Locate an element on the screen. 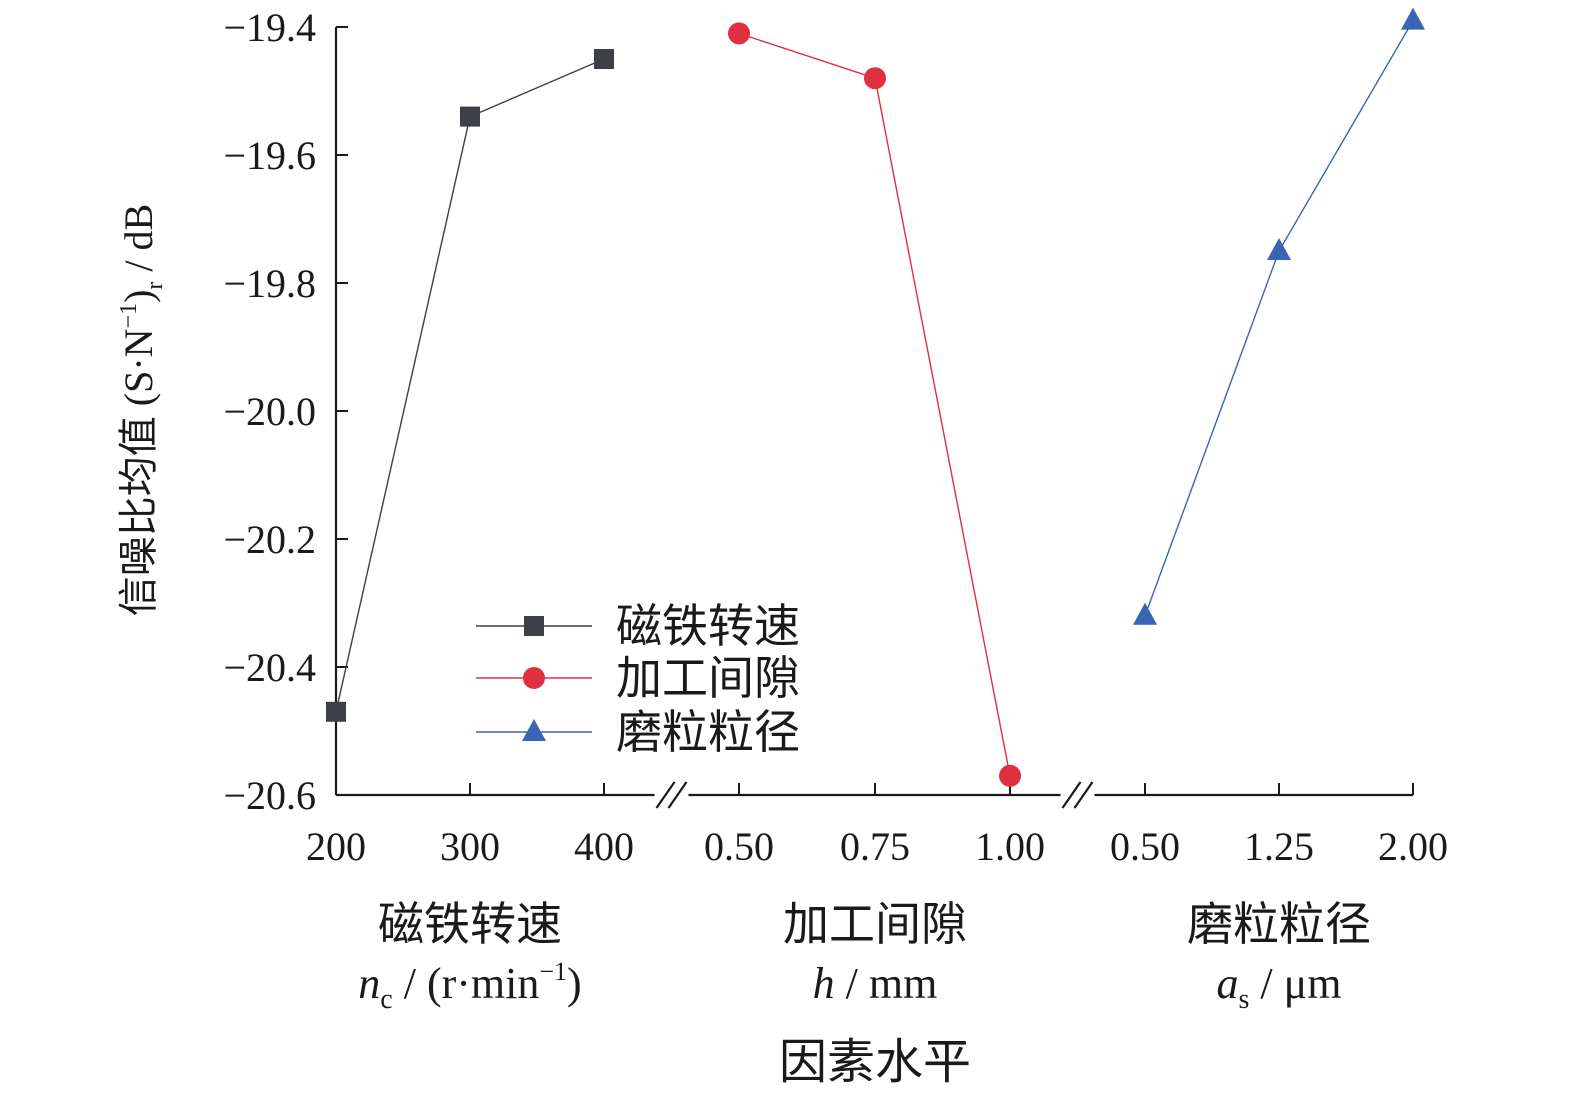 This screenshot has width=1575, height=1101. legend-marker-triangle is located at coordinates (534, 730).